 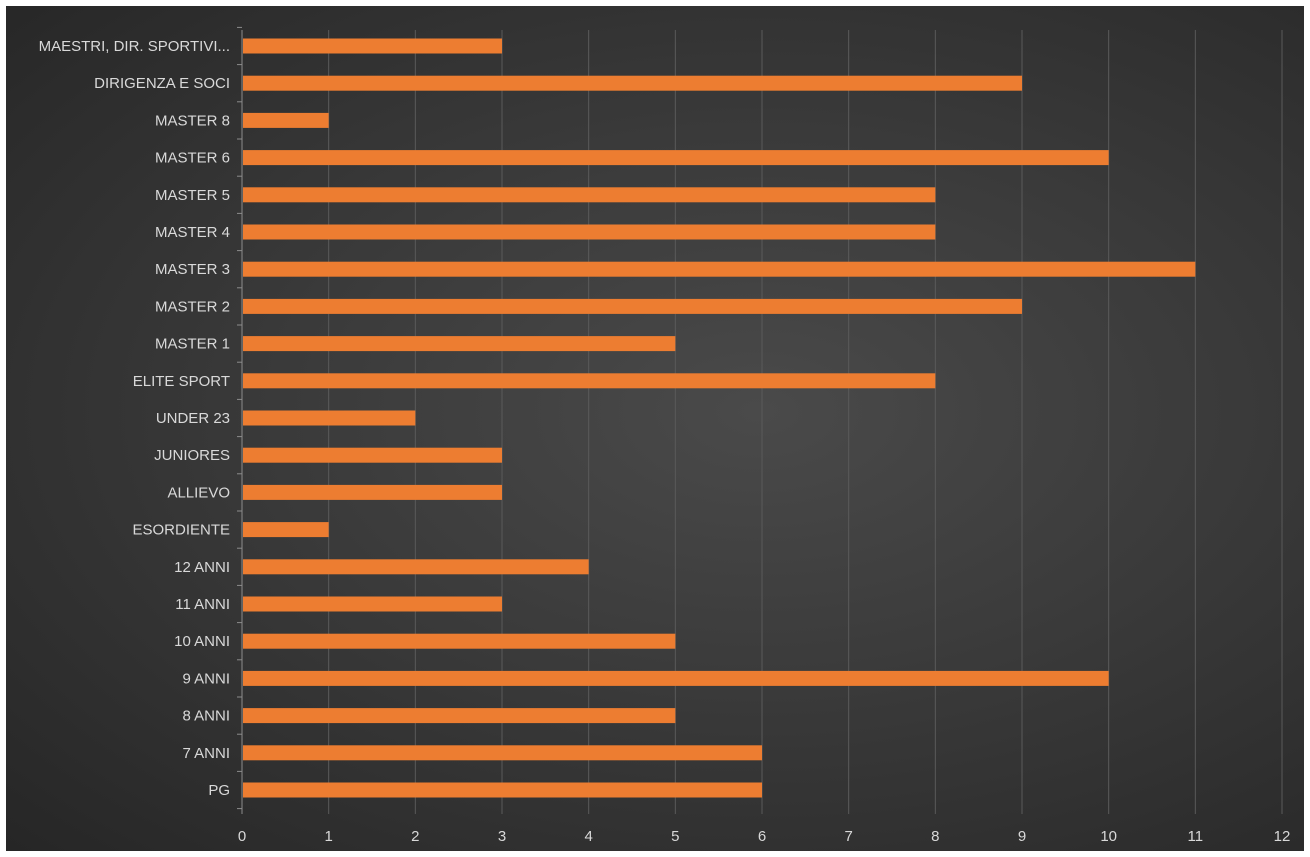 What do you see at coordinates (459, 641) in the screenshot?
I see `bar-10-anni` at bounding box center [459, 641].